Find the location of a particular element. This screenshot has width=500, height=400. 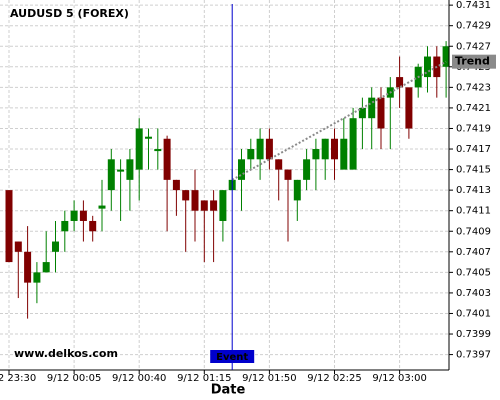

trend-label: Trend is located at coordinates (472, 61).